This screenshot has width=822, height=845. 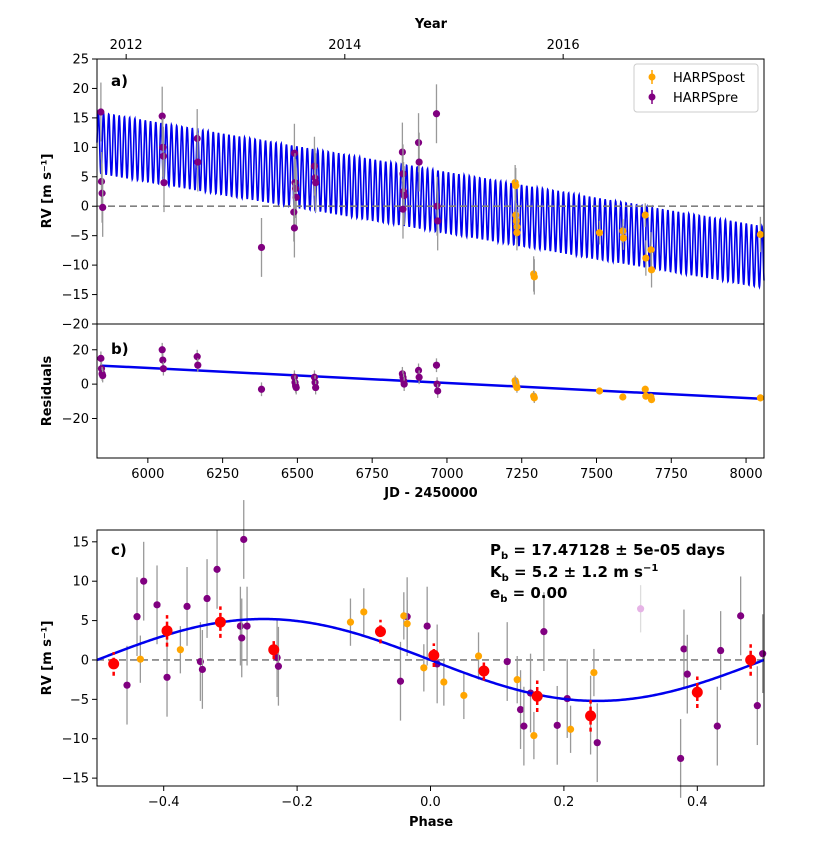 I want to click on y-tick-label: −5, so click(x=79, y=700).